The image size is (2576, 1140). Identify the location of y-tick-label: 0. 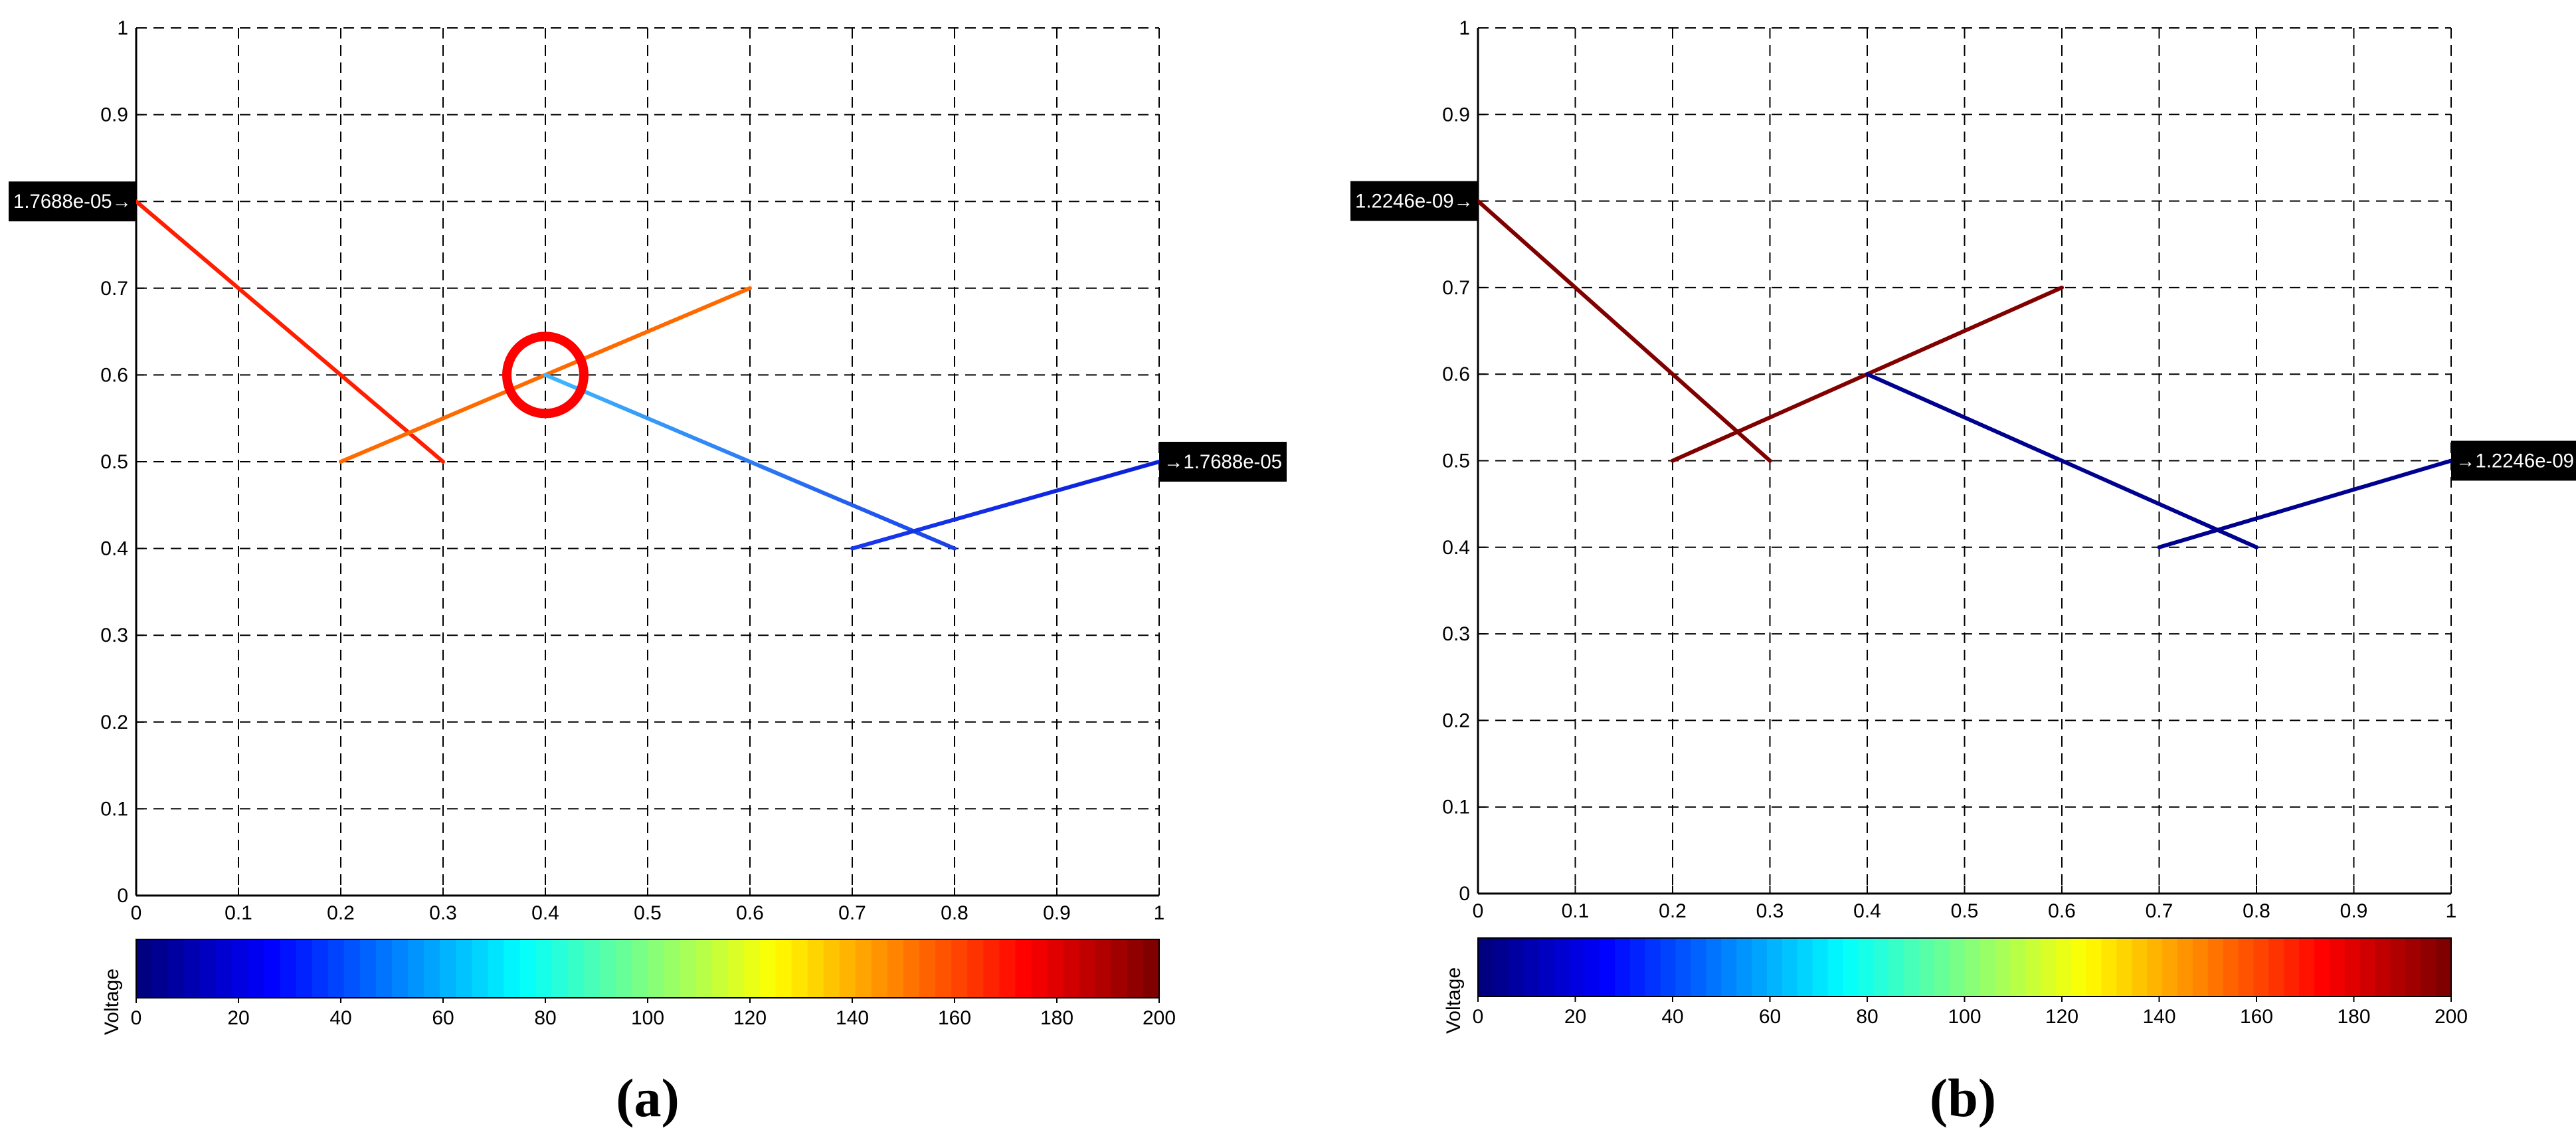
(1464, 894).